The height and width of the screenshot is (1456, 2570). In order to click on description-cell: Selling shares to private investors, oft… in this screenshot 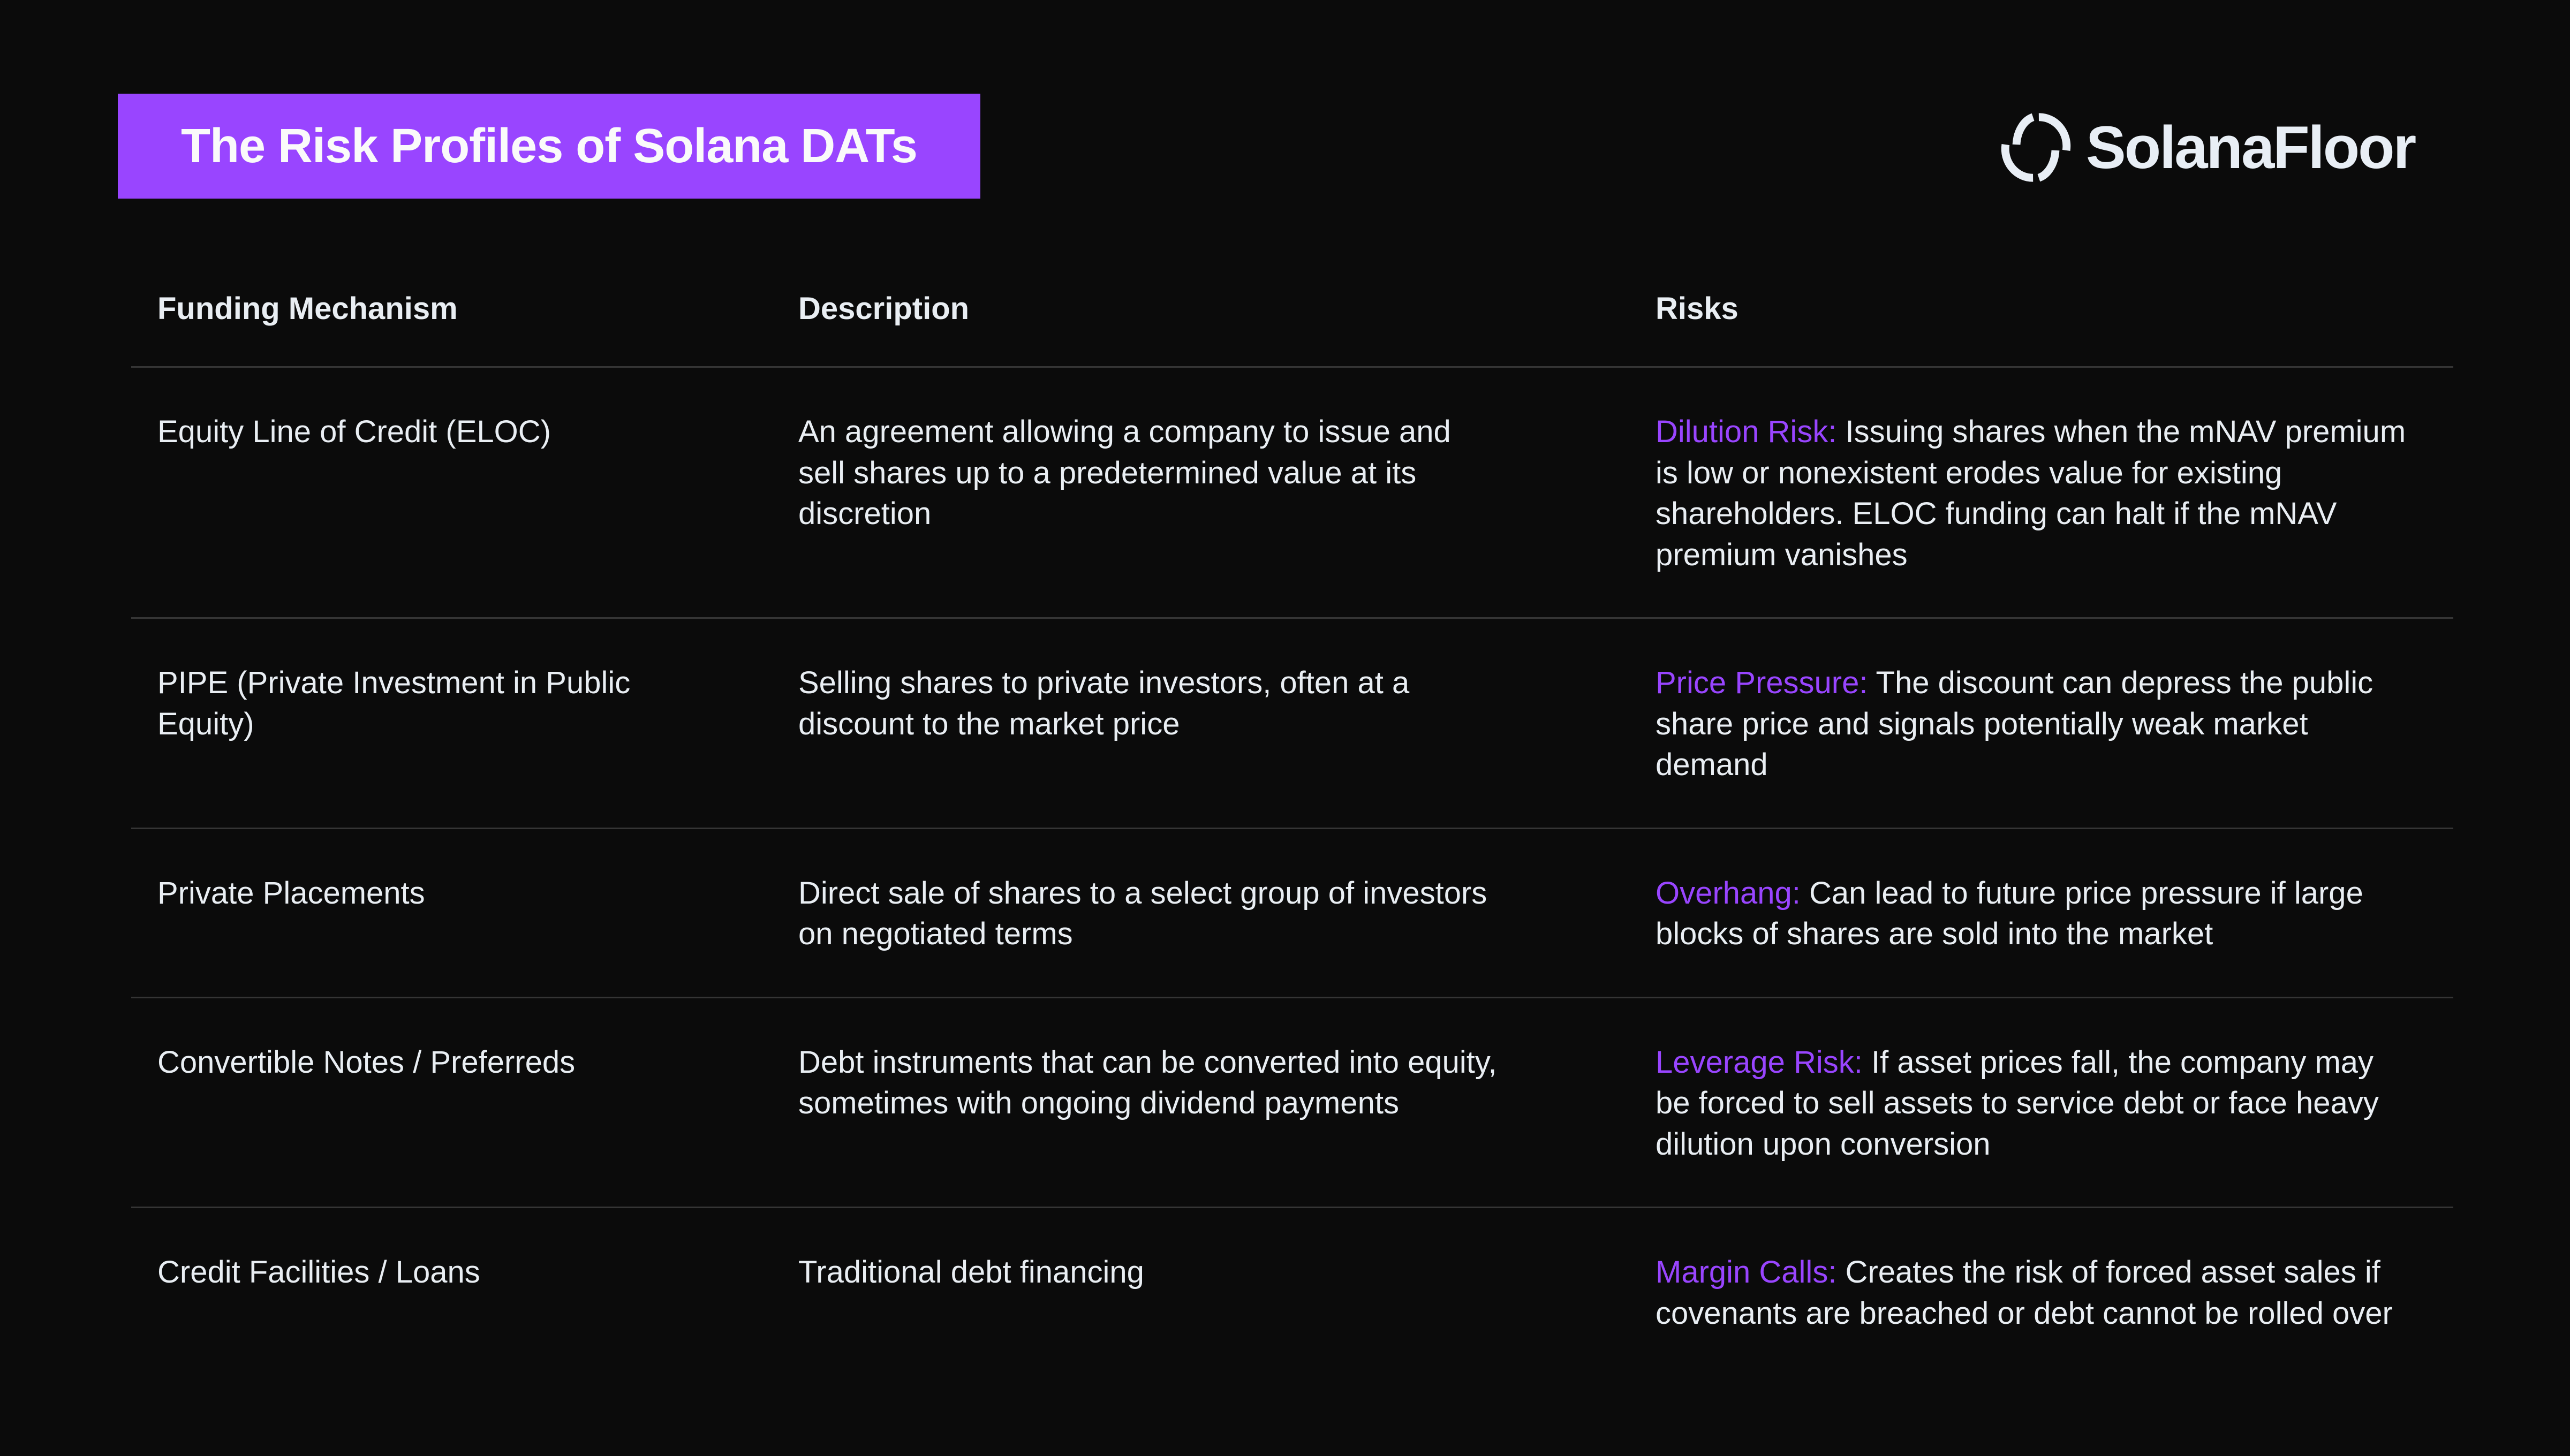, I will do `click(1104, 703)`.